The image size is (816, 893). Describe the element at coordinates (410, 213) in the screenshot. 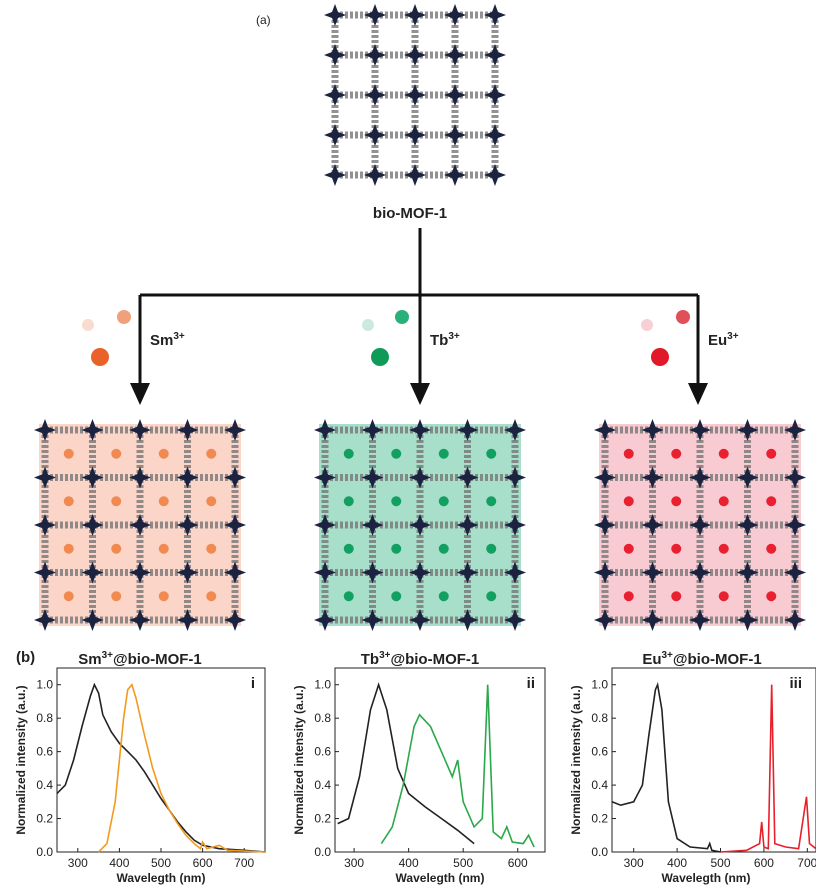

I see `parent-label: bio-MOF-1` at that location.